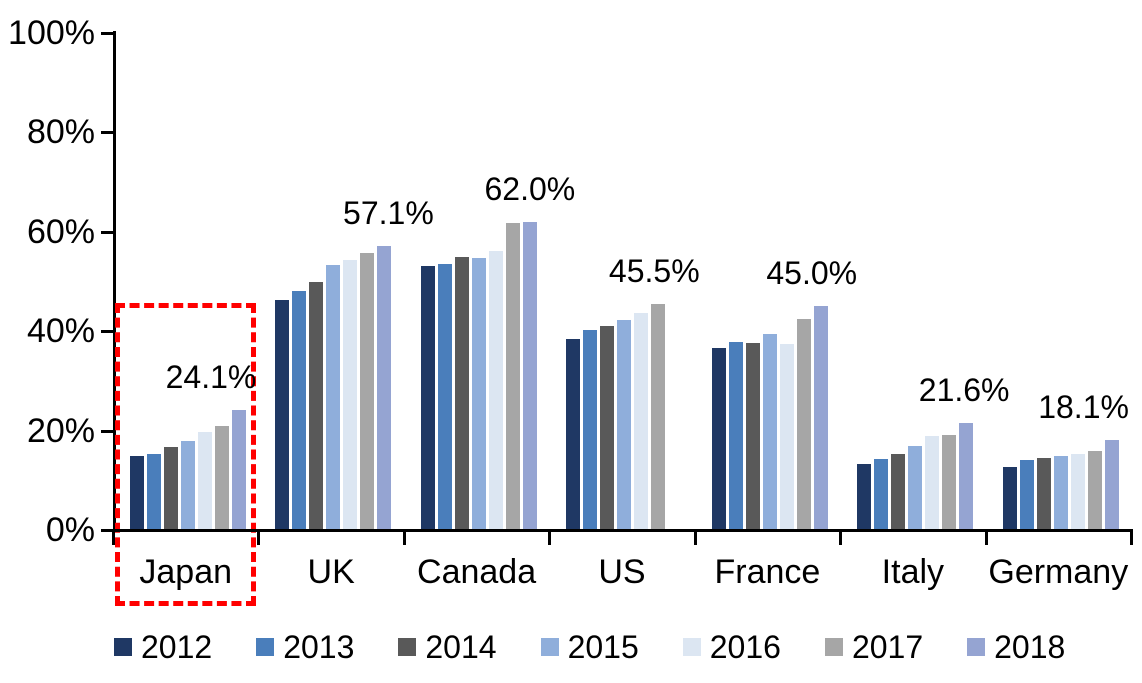 This screenshot has width=1142, height=683. I want to click on legend-item-2014: 2014, so click(447, 647).